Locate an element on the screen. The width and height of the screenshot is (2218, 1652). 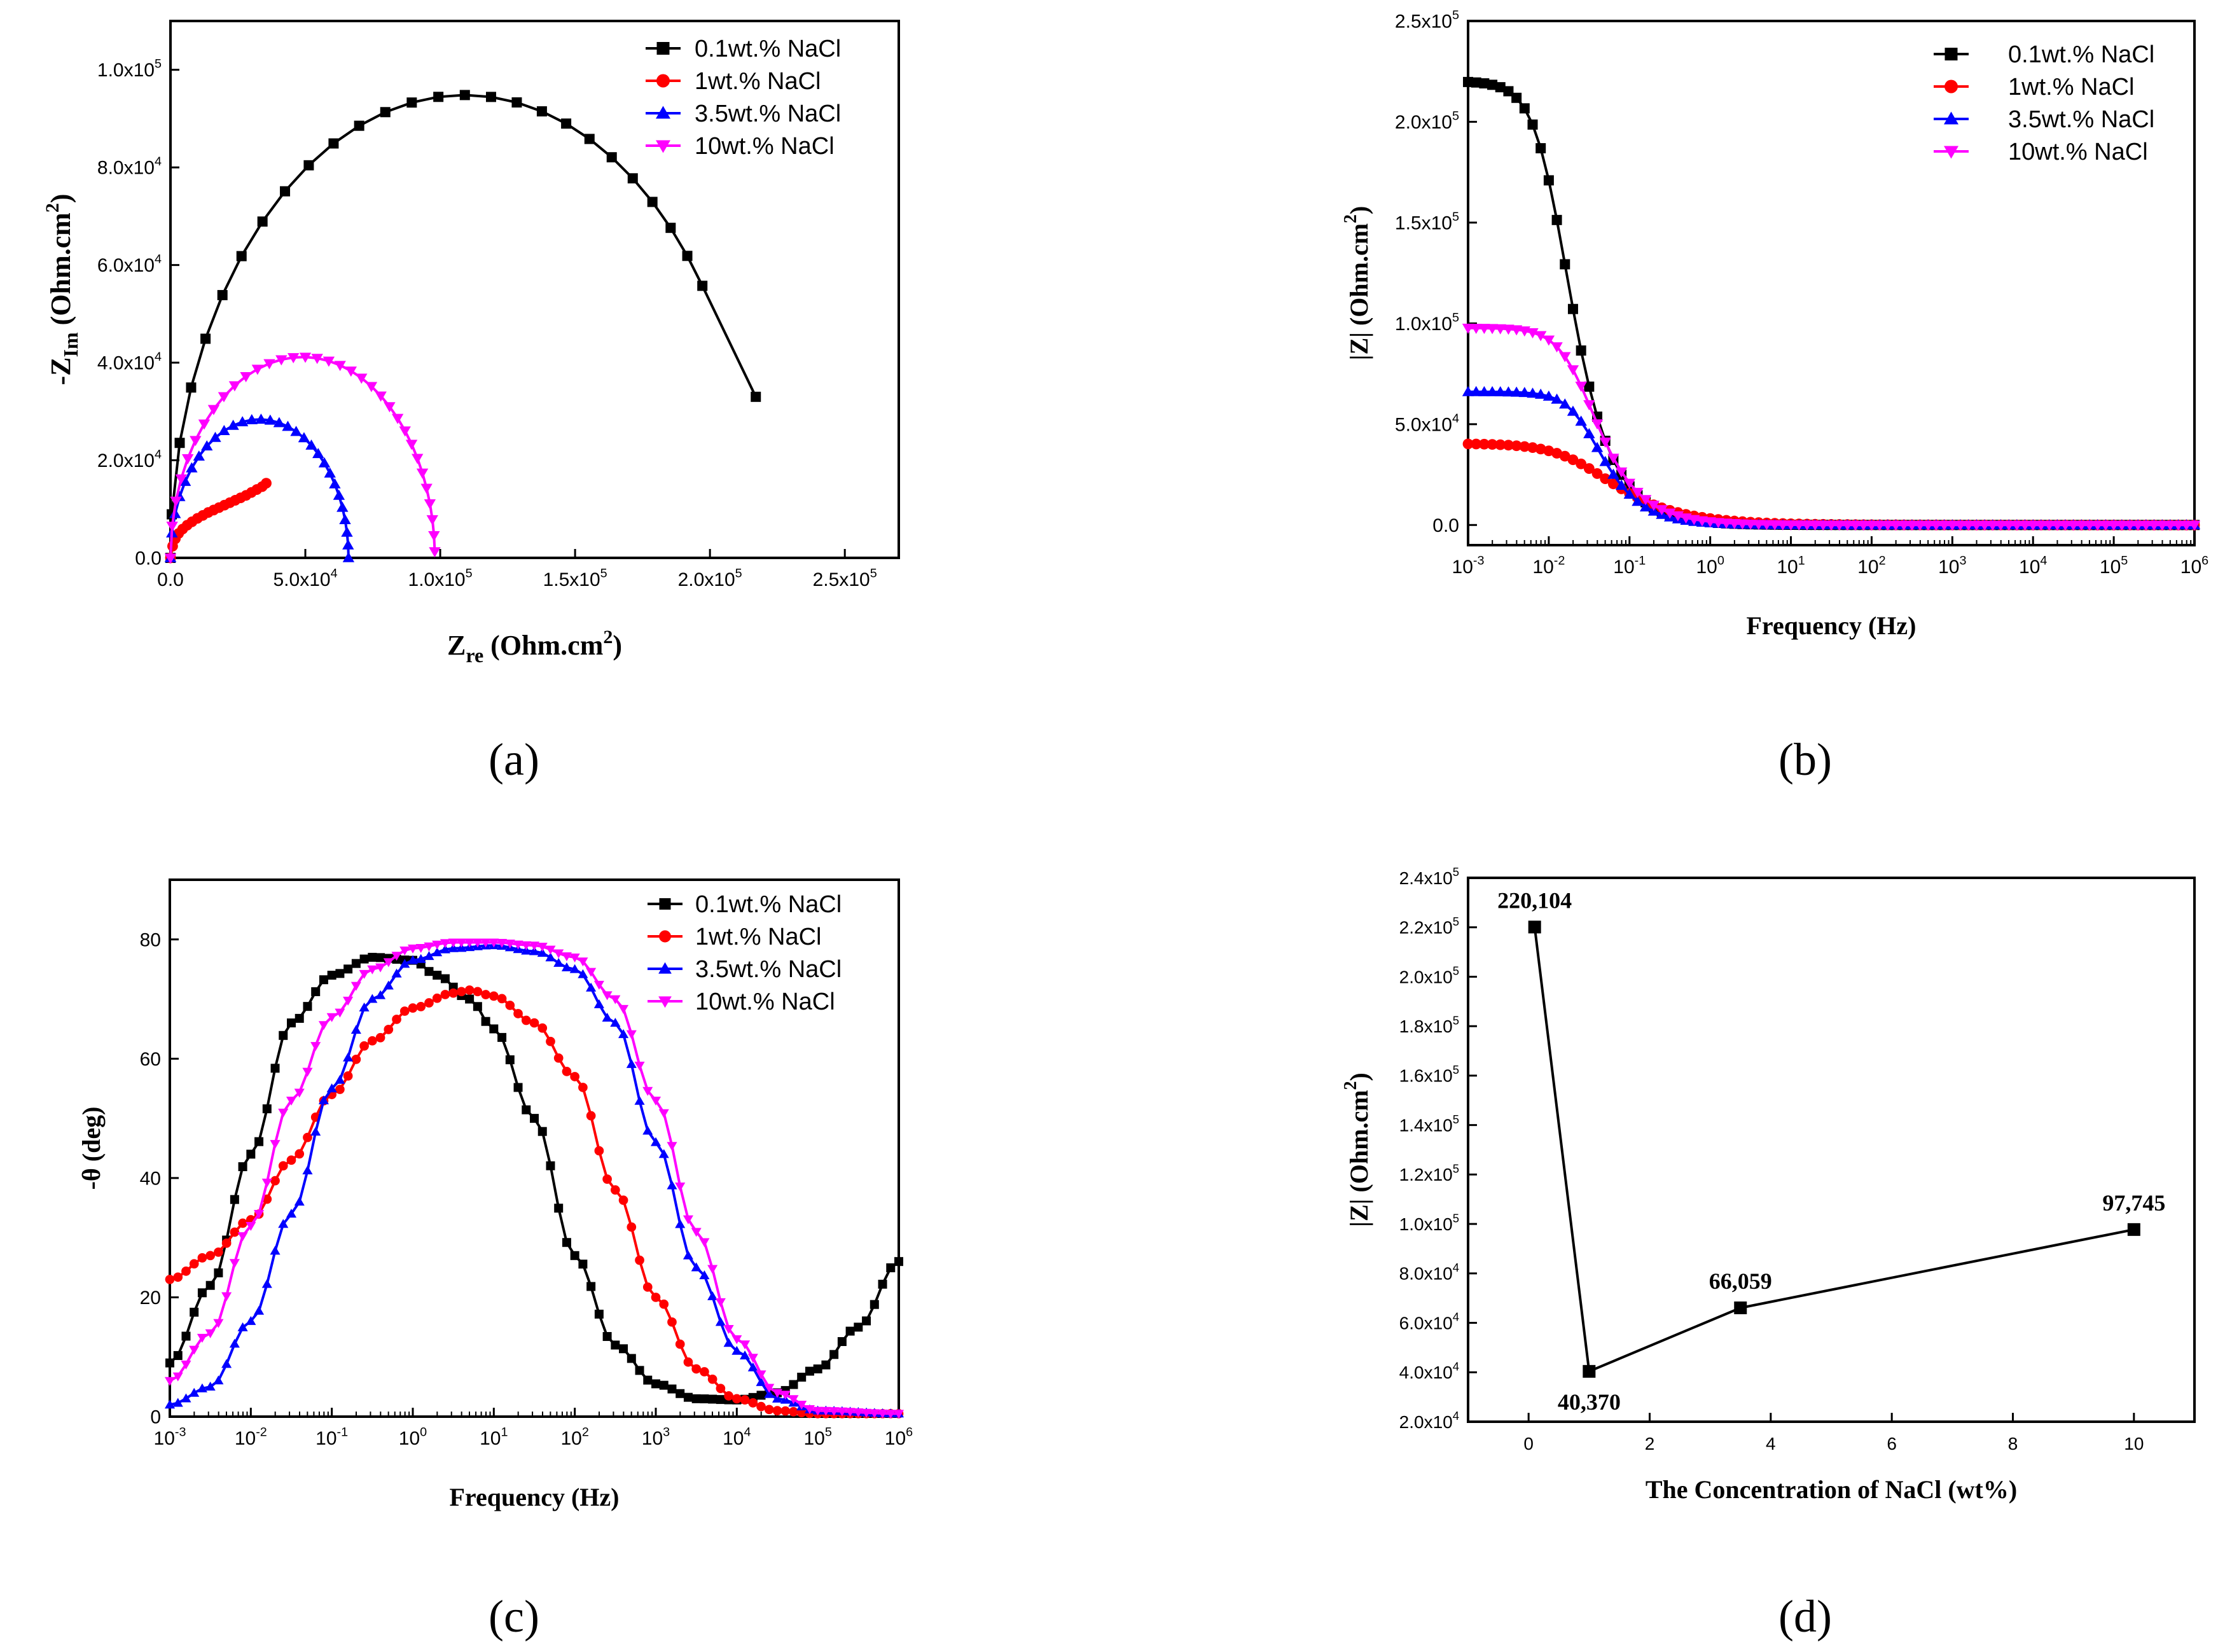
data-label: 40,370 is located at coordinates (1590, 1402).